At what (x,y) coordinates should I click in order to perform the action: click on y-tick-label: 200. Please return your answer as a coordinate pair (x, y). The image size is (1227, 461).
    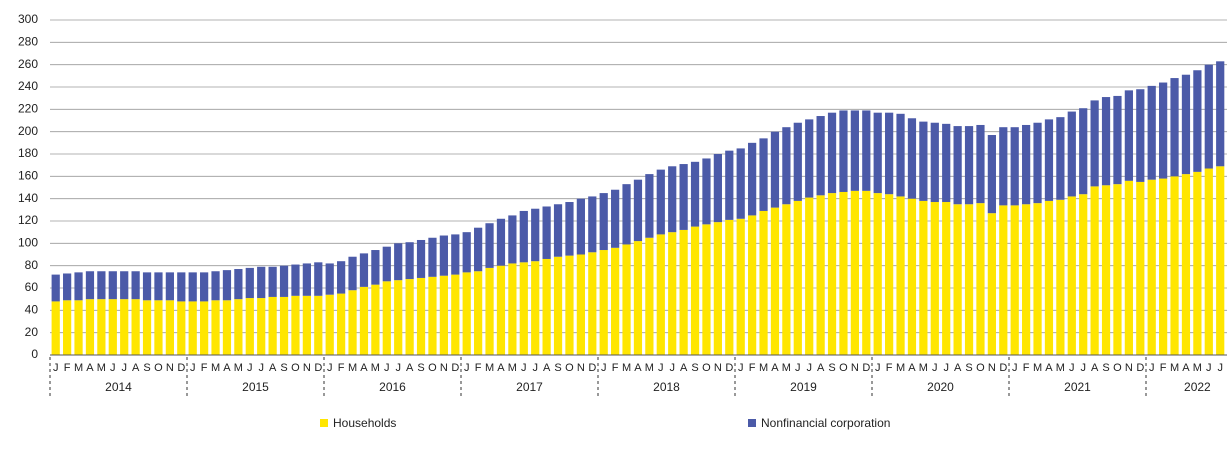
    Looking at the image, I should click on (28, 131).